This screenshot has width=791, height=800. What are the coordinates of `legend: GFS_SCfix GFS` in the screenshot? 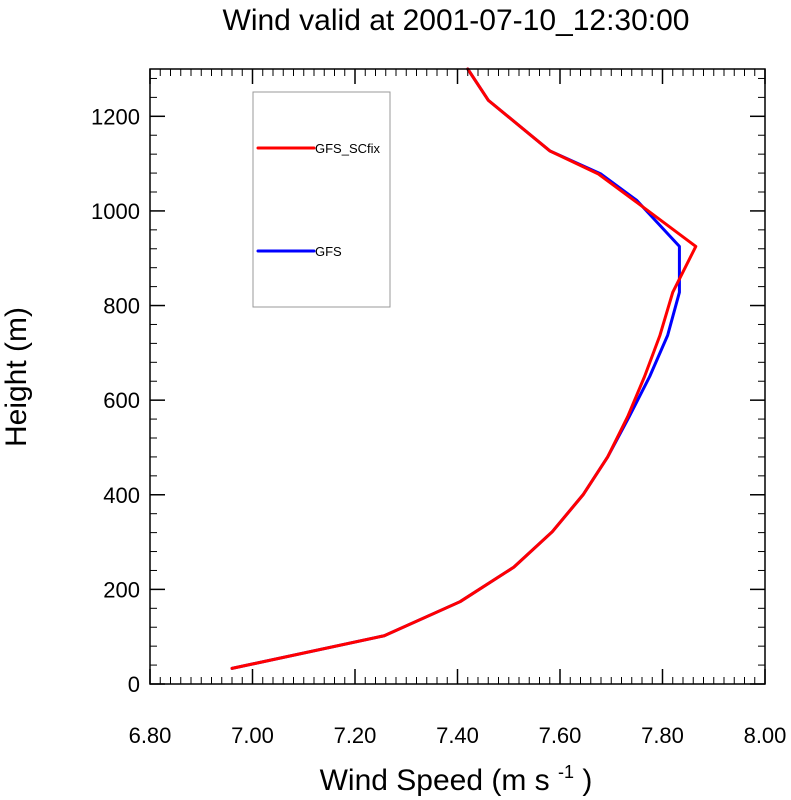 It's located at (321, 199).